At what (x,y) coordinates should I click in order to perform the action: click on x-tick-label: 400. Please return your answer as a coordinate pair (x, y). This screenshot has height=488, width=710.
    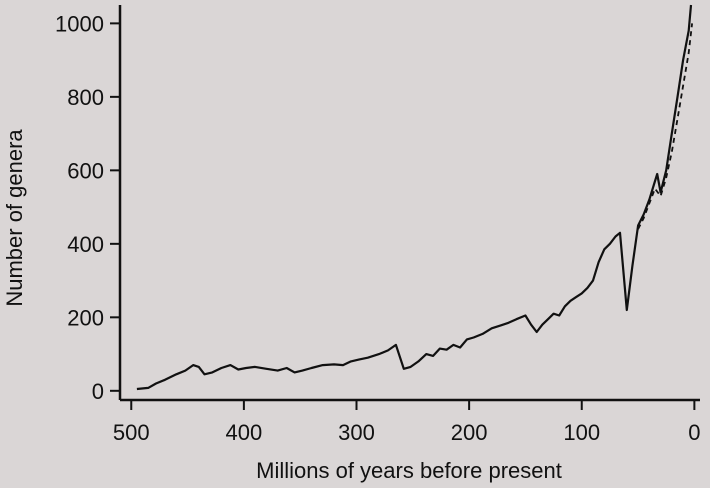
    Looking at the image, I should click on (244, 432).